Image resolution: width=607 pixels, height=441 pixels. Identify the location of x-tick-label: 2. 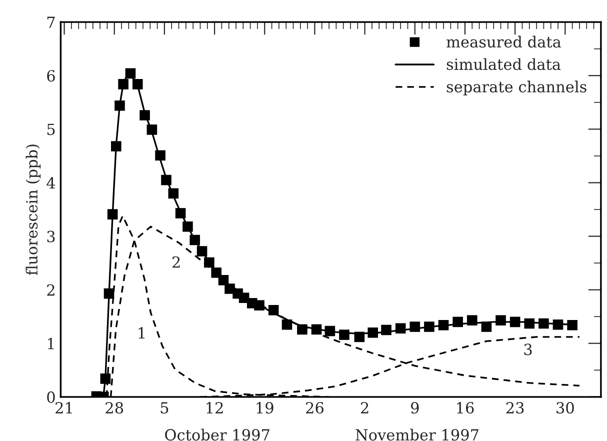
(364, 408).